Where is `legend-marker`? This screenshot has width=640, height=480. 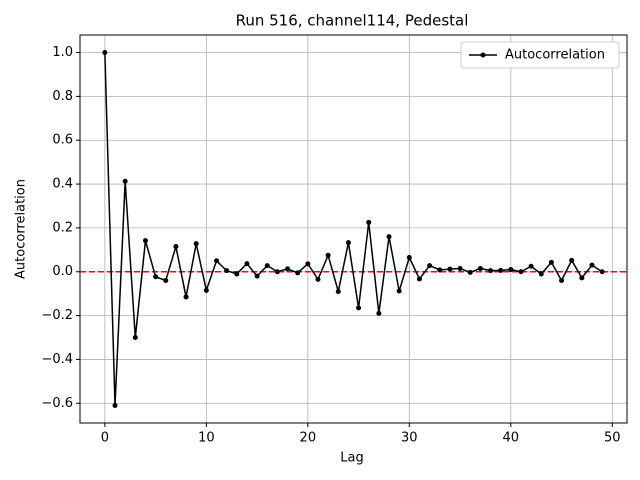
legend-marker is located at coordinates (483, 55).